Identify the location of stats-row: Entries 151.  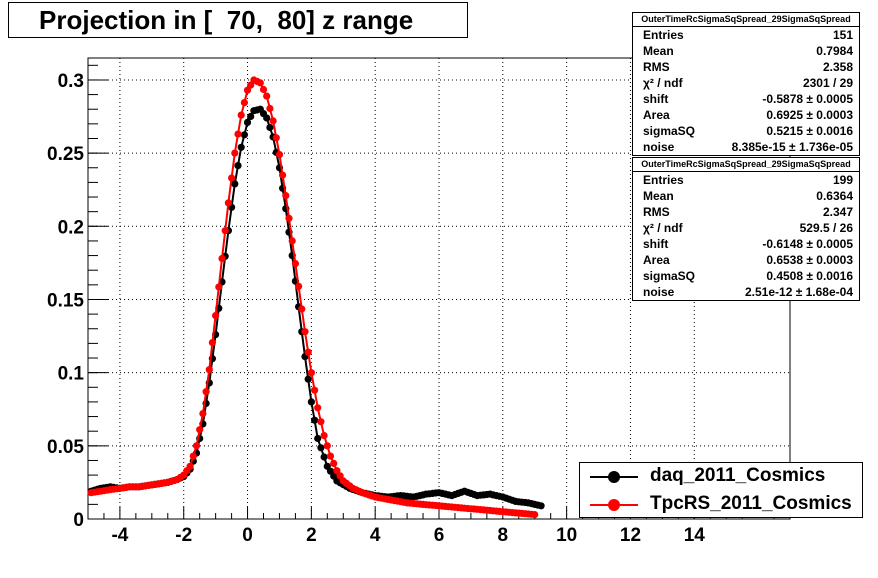
(746, 35).